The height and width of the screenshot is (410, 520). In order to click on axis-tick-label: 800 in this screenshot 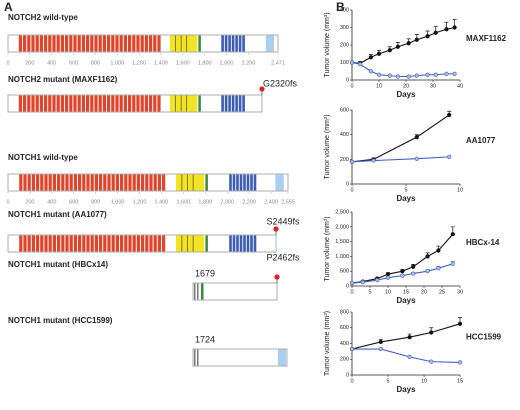, I will do `click(95, 202)`.